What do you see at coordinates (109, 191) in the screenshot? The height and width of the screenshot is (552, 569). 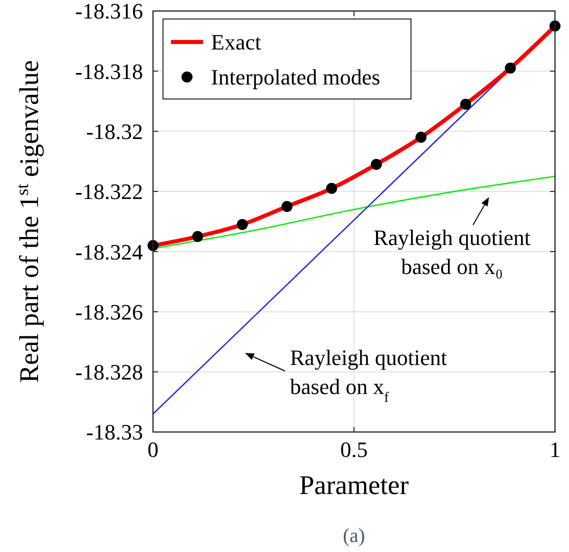 I see `y-tick-label: -18.322` at bounding box center [109, 191].